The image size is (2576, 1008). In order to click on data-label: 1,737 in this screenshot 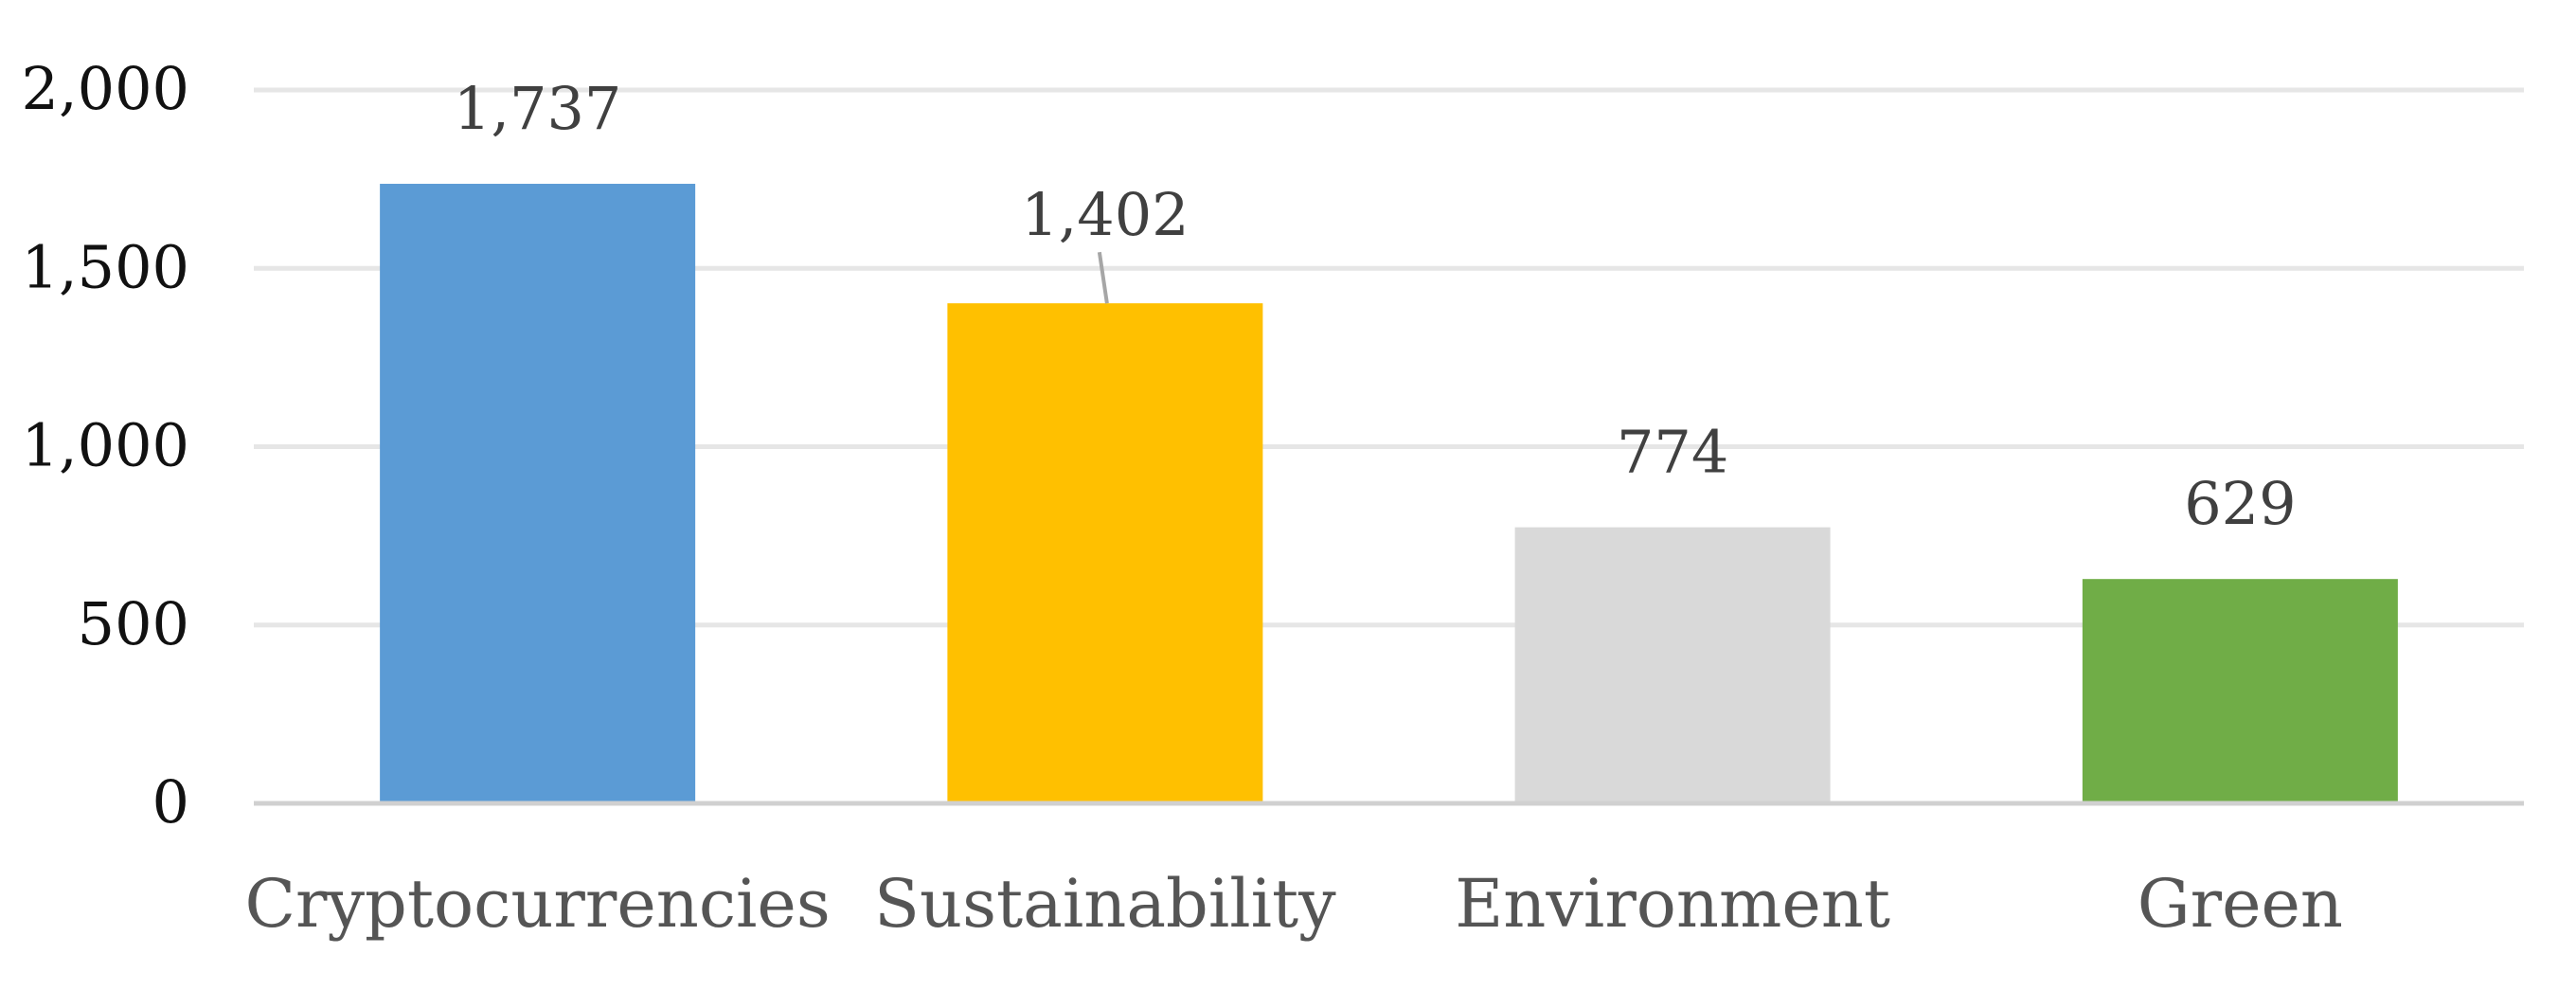, I will do `click(538, 108)`.